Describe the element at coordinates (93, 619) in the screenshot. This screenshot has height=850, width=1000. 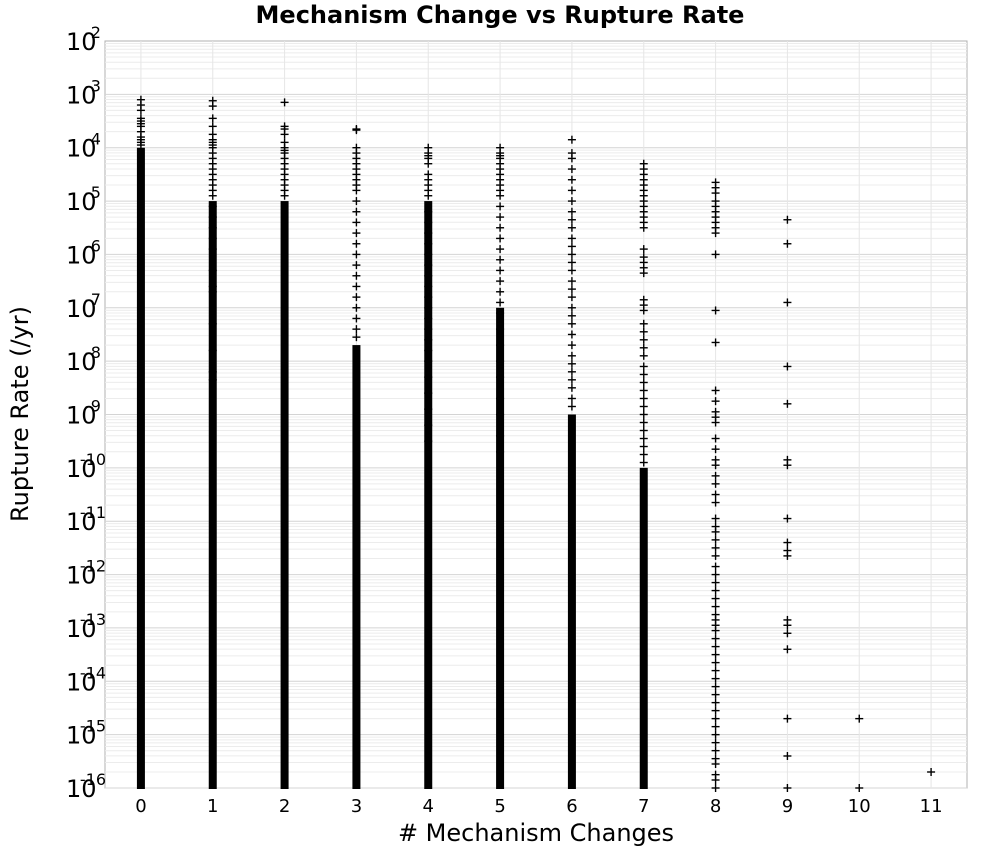
I see `y-tick-exponent: -13` at that location.